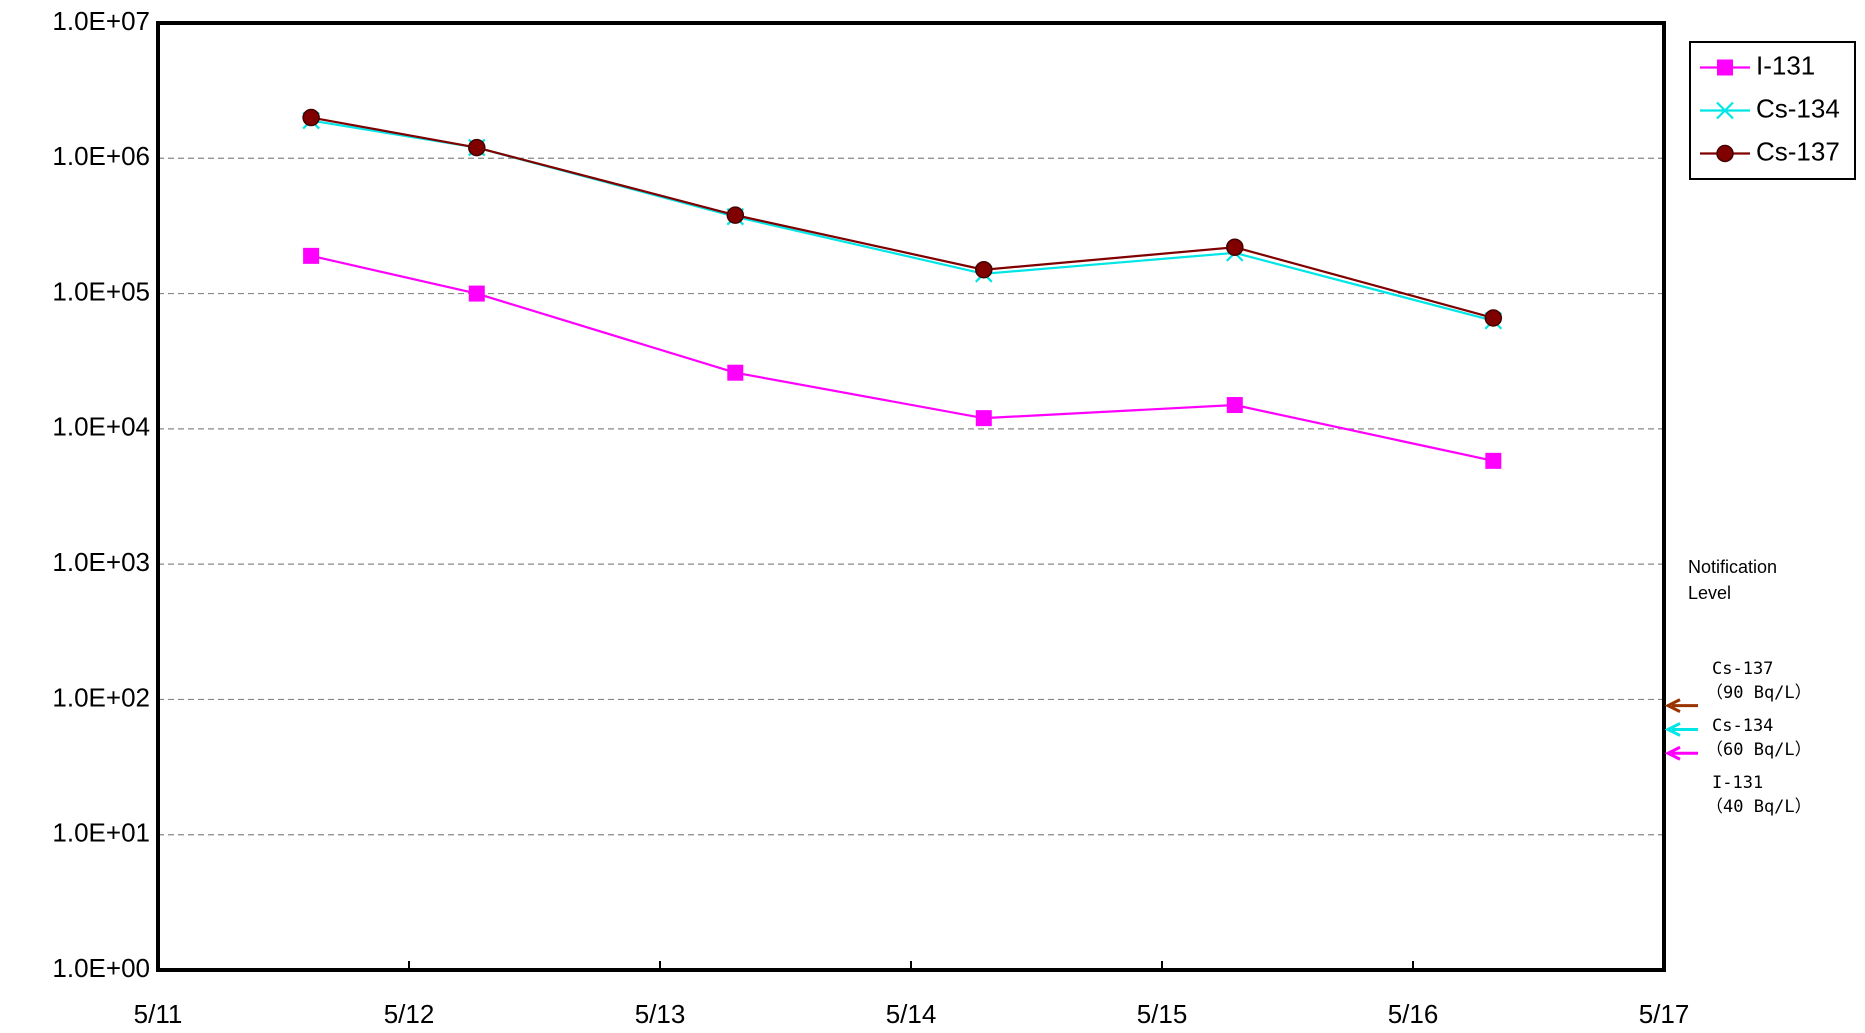 The image size is (1865, 1033). What do you see at coordinates (101, 833) in the screenshot?
I see `y-tick-label: 1.0E+01` at bounding box center [101, 833].